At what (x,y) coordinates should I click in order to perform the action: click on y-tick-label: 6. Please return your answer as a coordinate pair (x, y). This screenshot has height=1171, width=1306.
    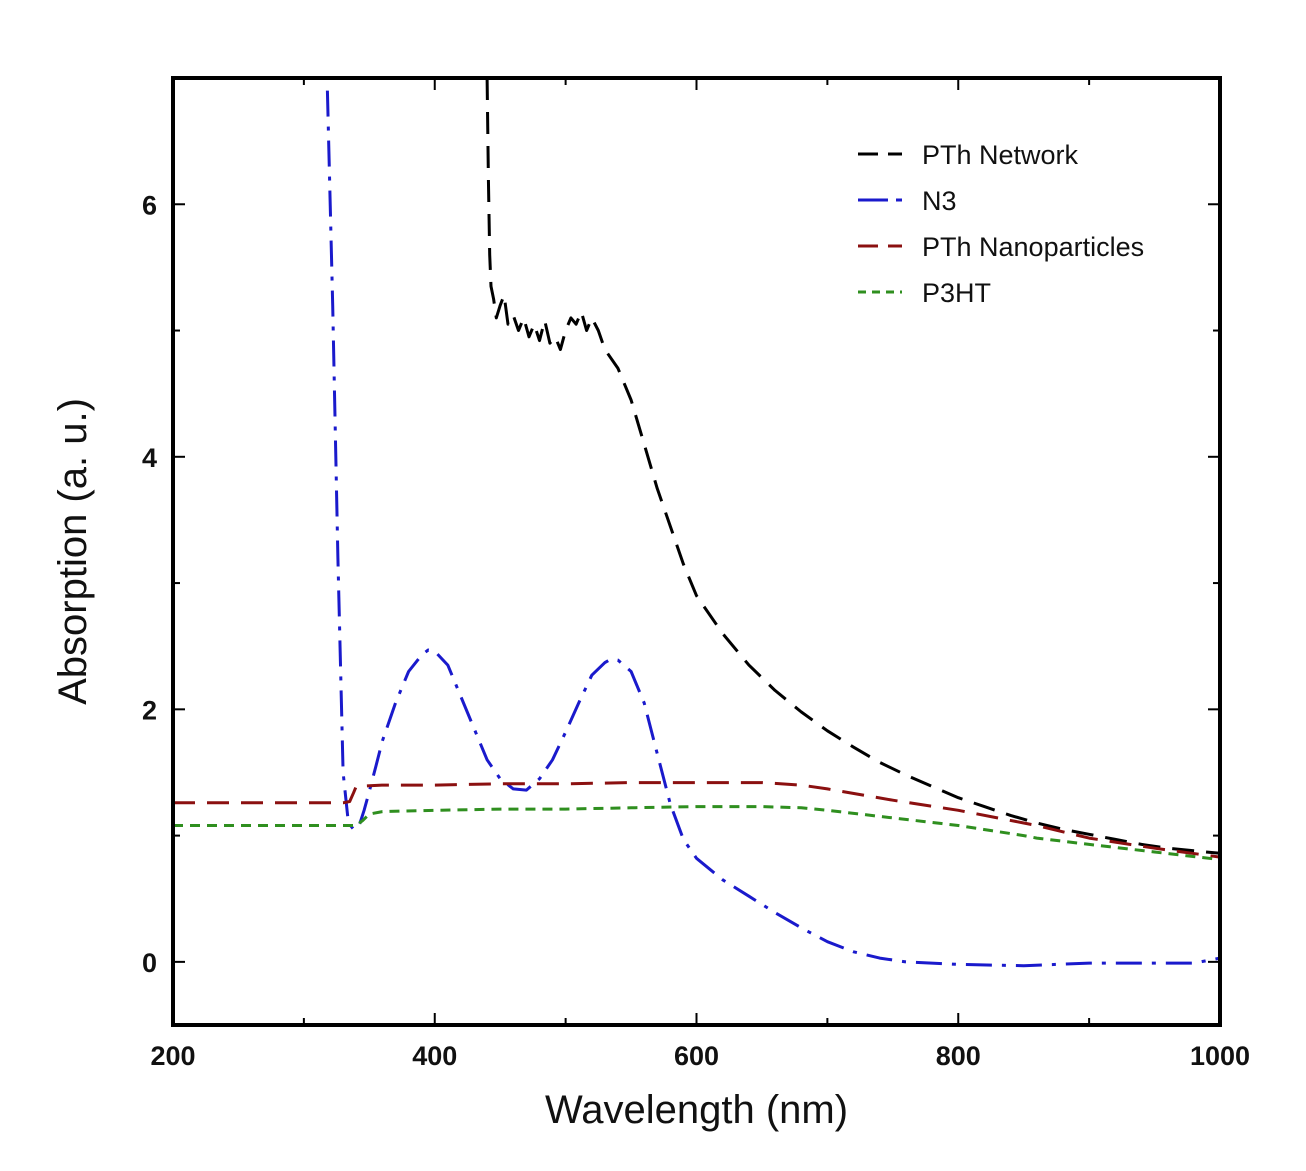
    Looking at the image, I should click on (149, 205).